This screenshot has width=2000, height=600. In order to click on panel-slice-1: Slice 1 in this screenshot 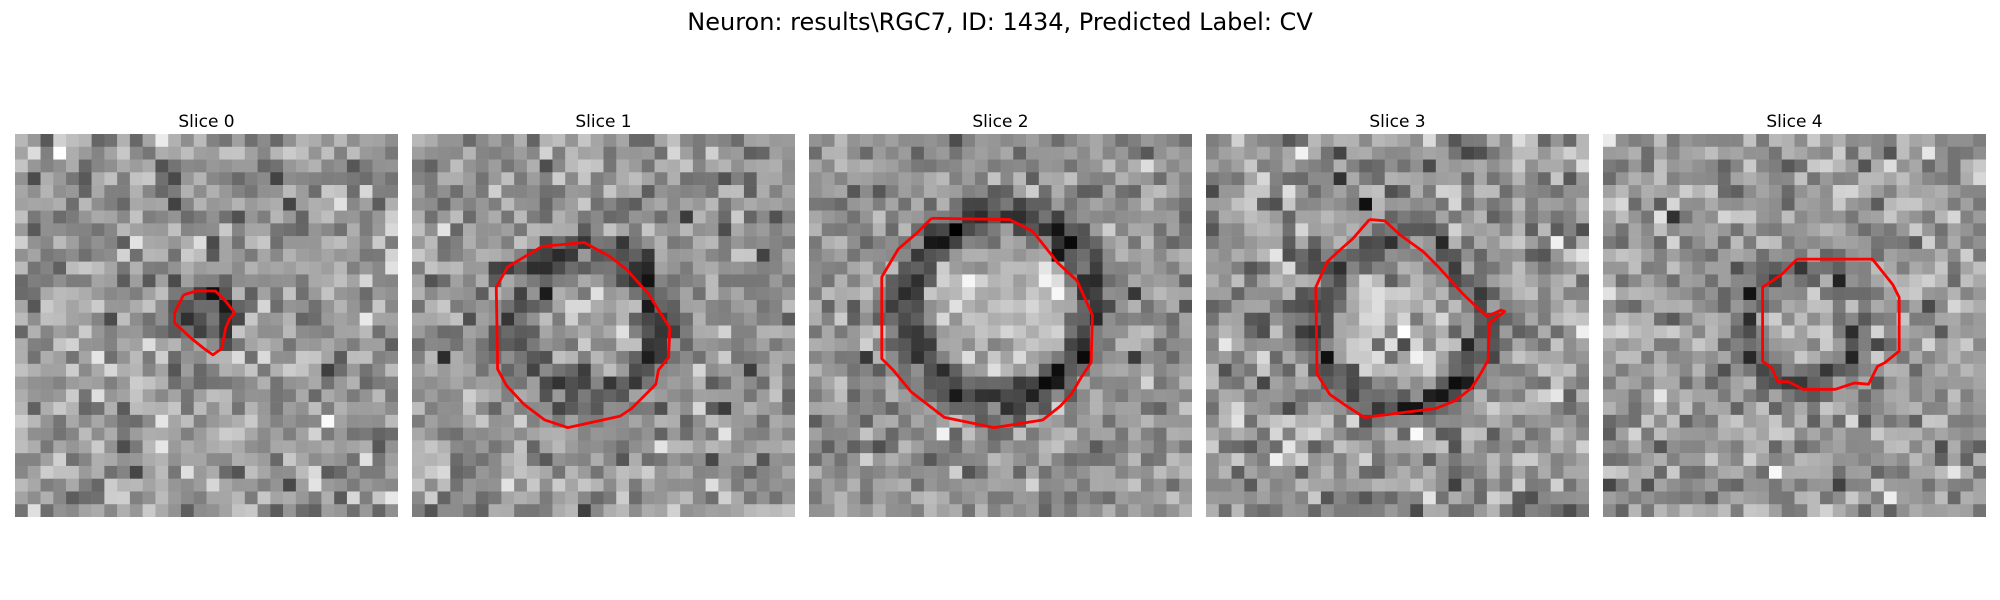, I will do `click(603, 313)`.